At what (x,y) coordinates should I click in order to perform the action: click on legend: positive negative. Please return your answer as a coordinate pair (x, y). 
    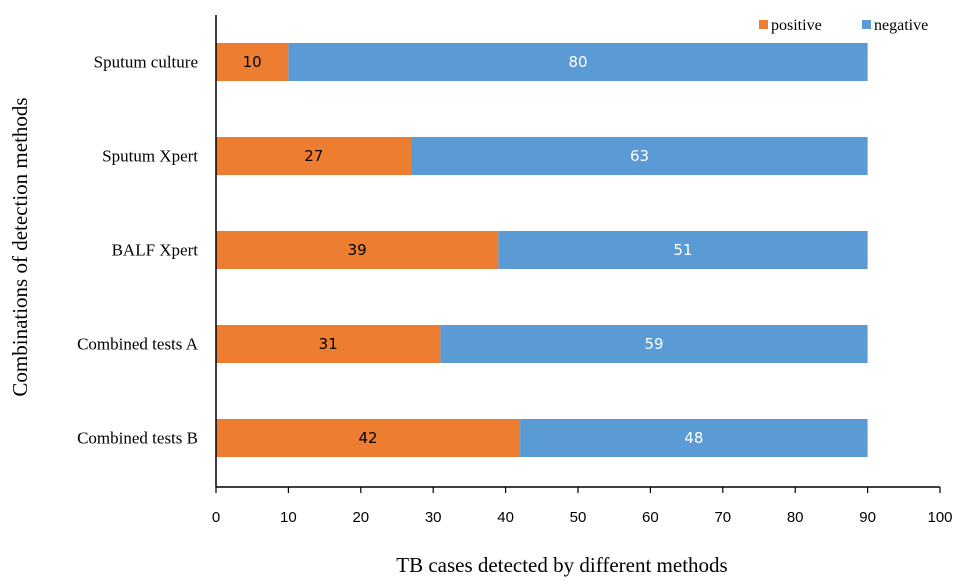
    Looking at the image, I should click on (843, 25).